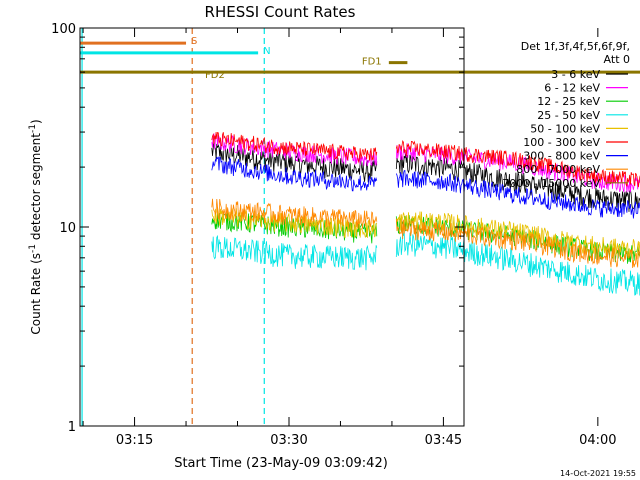 Image resolution: width=640 pixels, height=480 pixels. Describe the element at coordinates (575, 46) in the screenshot. I see `legend-header-detectors: Det 1f,3f,4f,5f,6f,9f,` at that location.